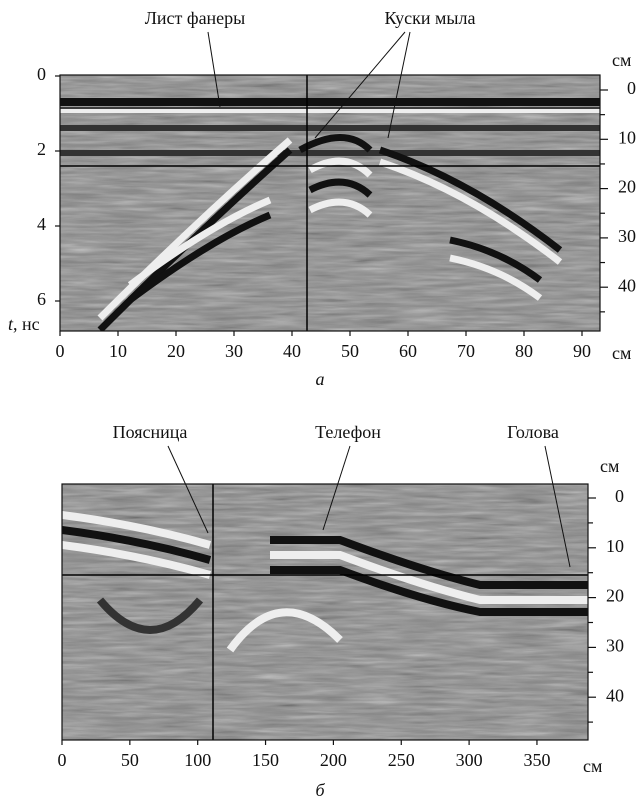  Describe the element at coordinates (11, 324) in the screenshot. I see `y-label-symbol: t` at that location.